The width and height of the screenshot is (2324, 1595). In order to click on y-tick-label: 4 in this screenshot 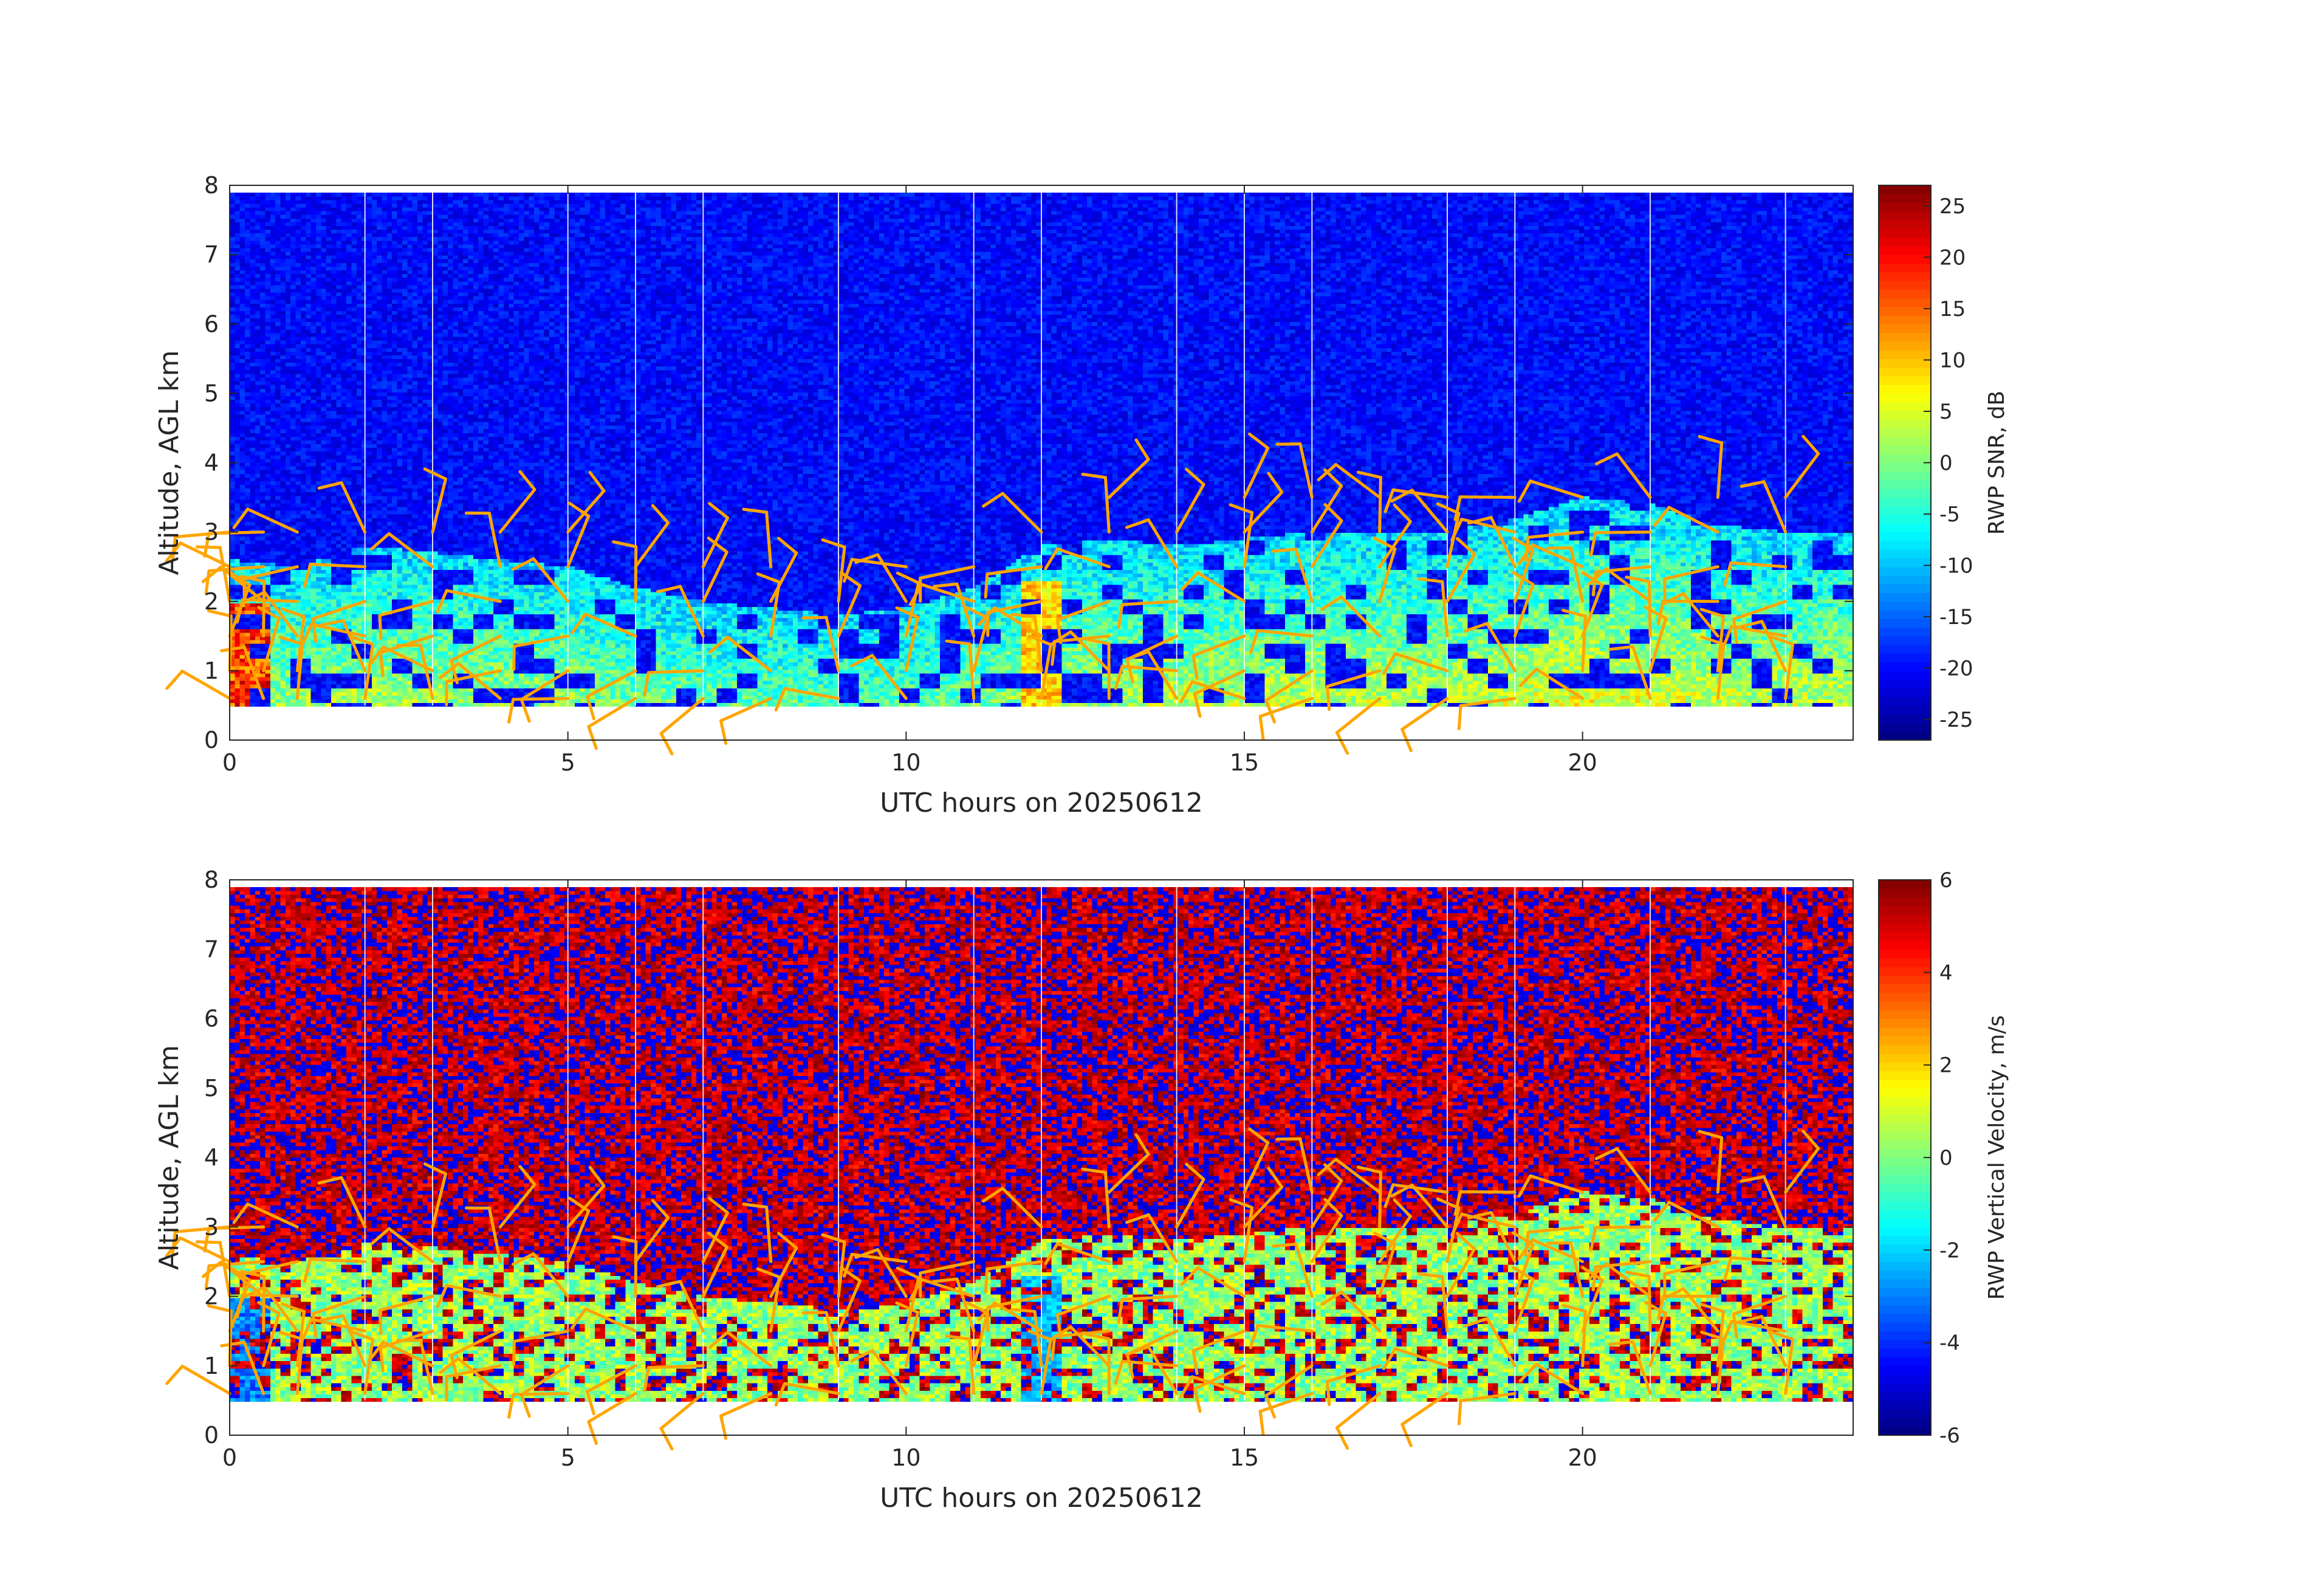, I will do `click(212, 1157)`.